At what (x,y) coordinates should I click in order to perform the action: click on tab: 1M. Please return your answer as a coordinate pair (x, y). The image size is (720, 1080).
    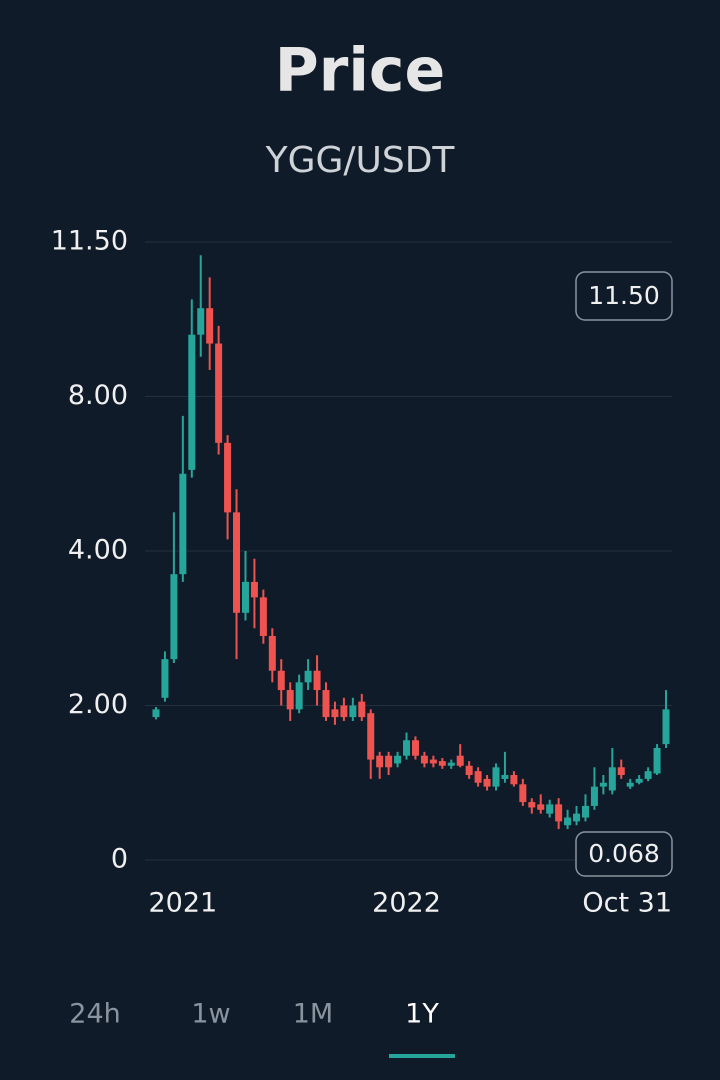
    Looking at the image, I should click on (313, 1014).